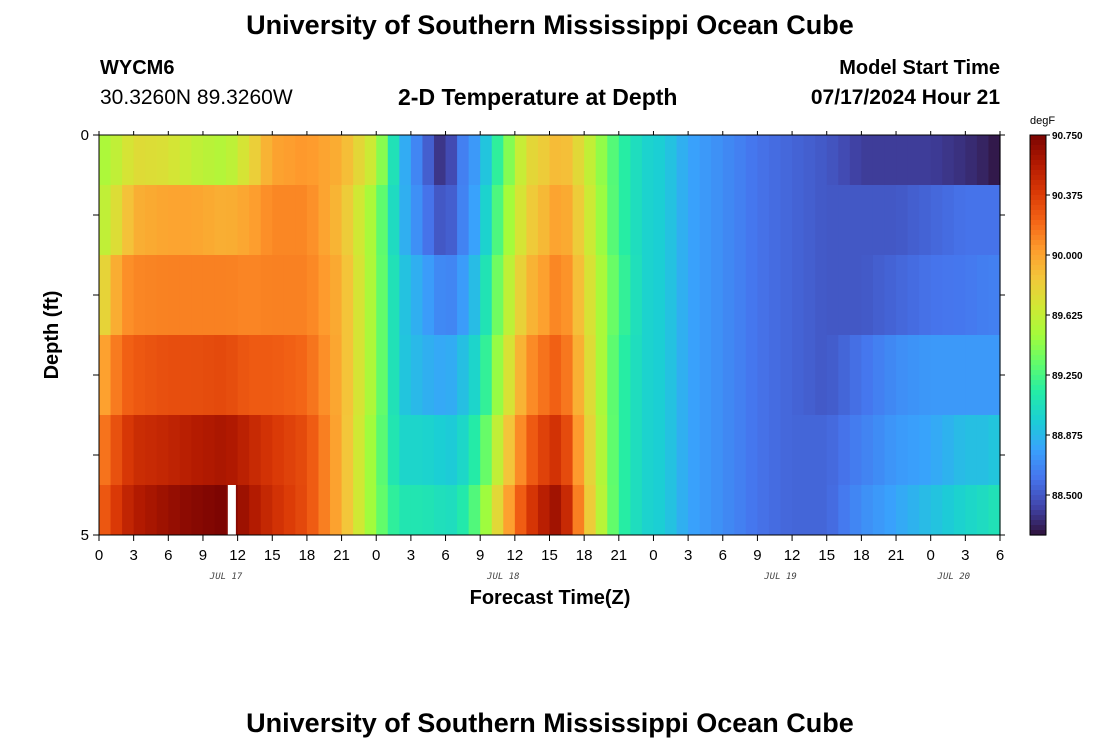  What do you see at coordinates (919, 68) in the screenshot?
I see `model-start-label: Model Start Time` at bounding box center [919, 68].